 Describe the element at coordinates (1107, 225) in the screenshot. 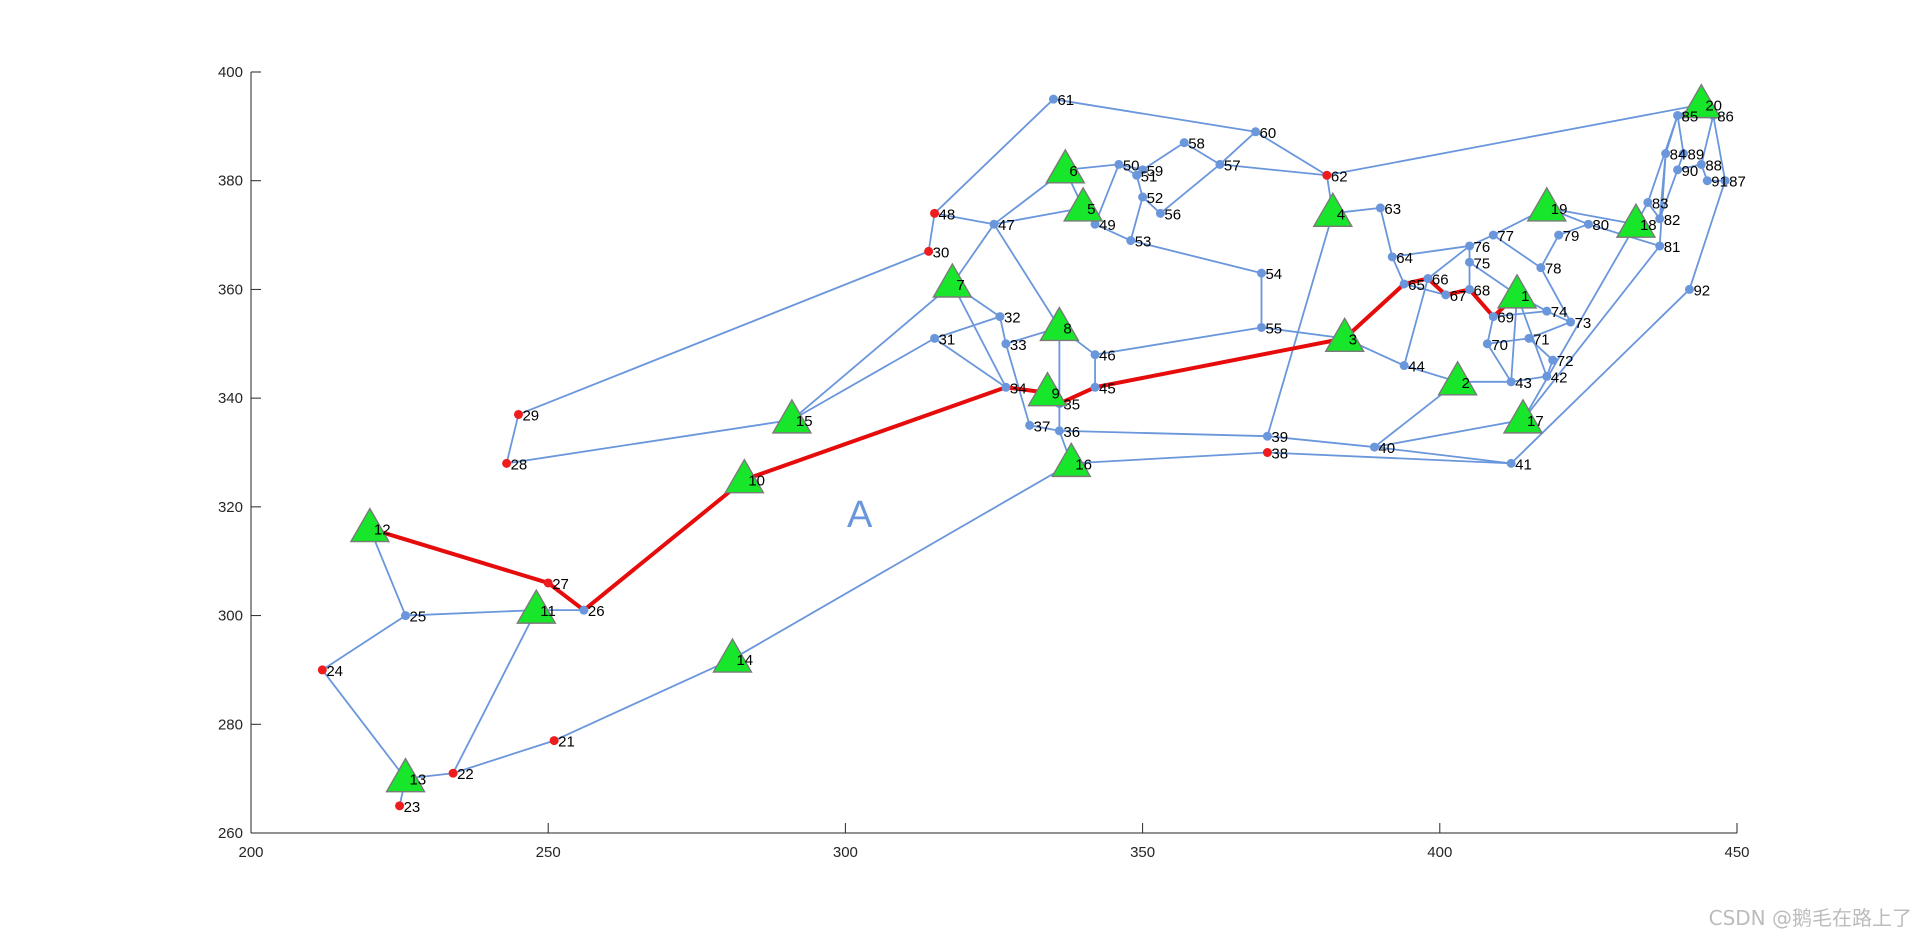

I see `node-label-49: 49` at that location.